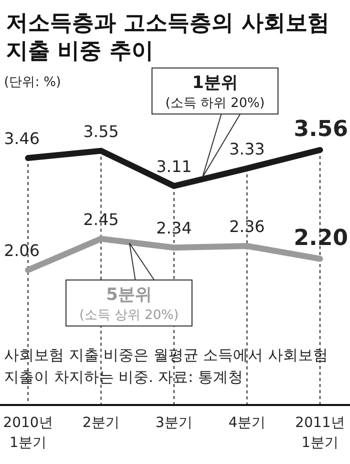 The height and width of the screenshot is (464, 350). I want to click on data-label: 3.46, so click(22, 138).